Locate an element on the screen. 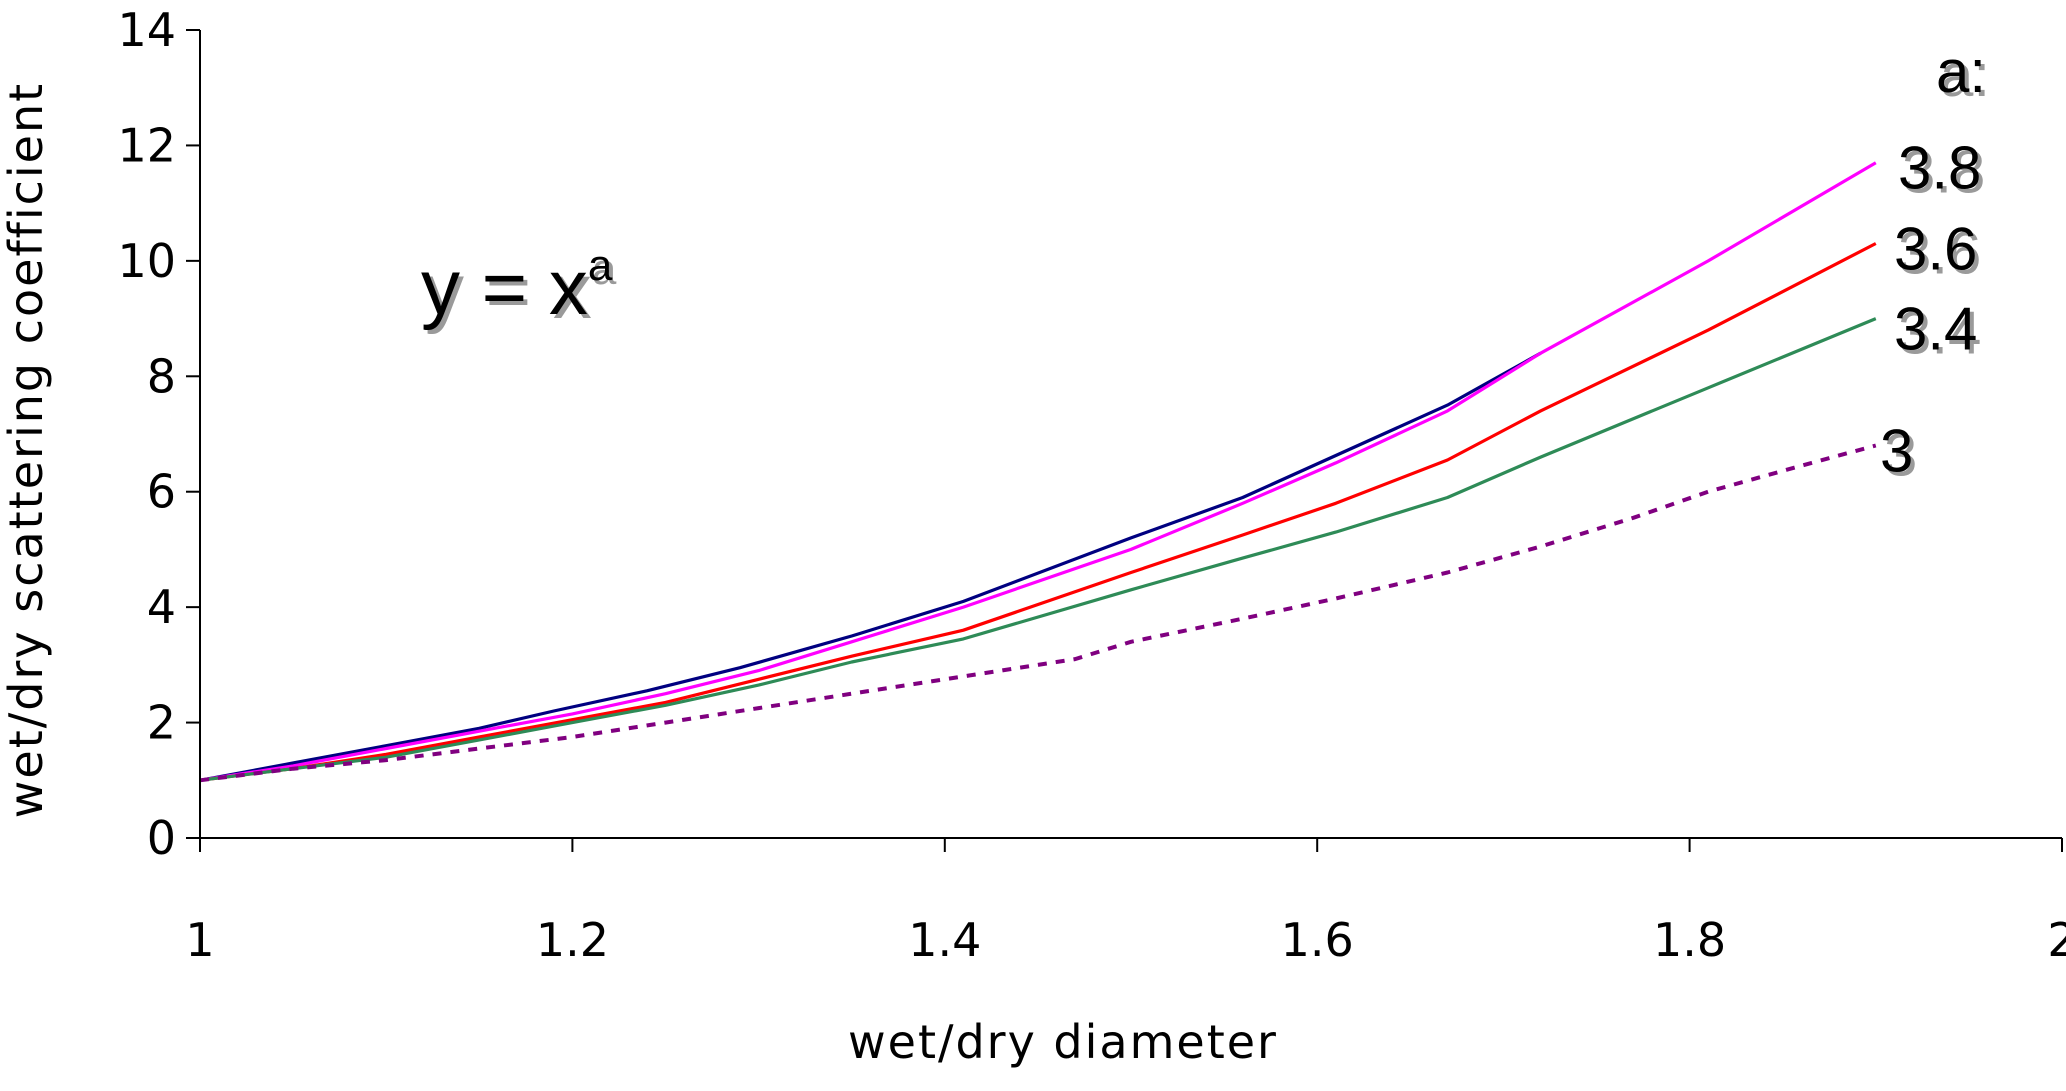 The image size is (2066, 1091). y-tick-label: 4 is located at coordinates (161, 607).